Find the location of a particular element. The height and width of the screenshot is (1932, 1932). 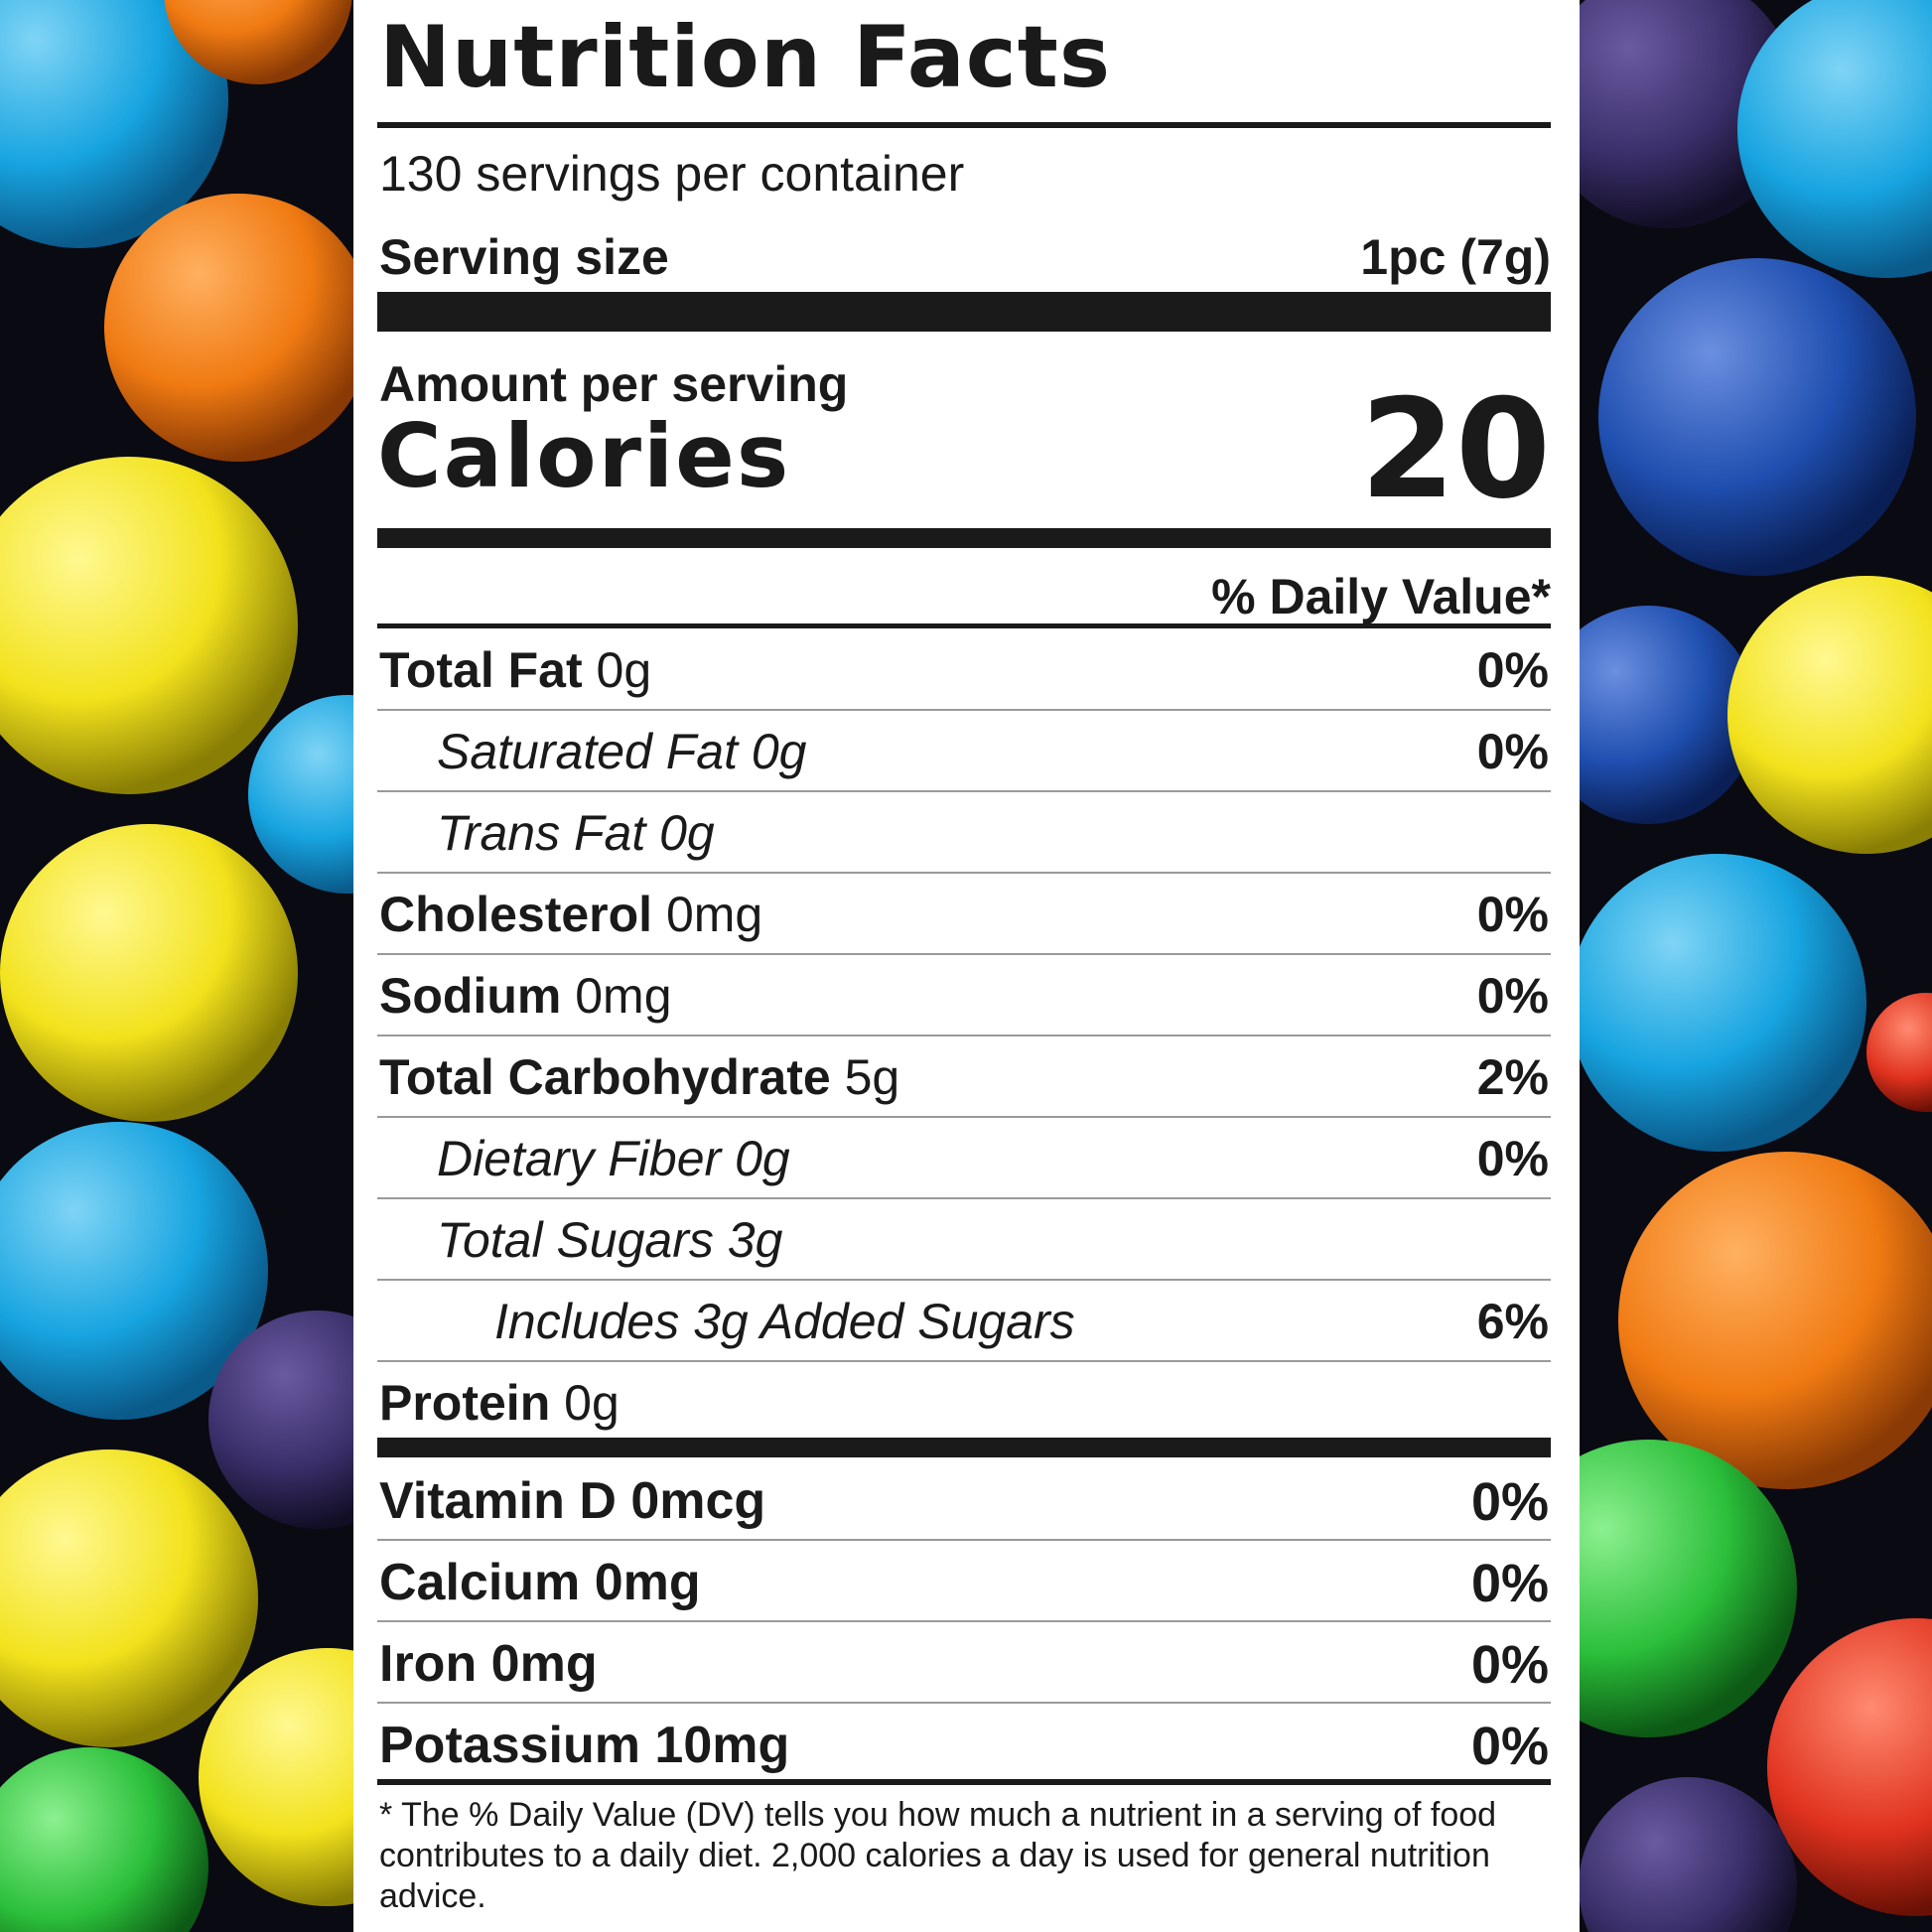

nutrient-dv: 6% is located at coordinates (1512, 1321).